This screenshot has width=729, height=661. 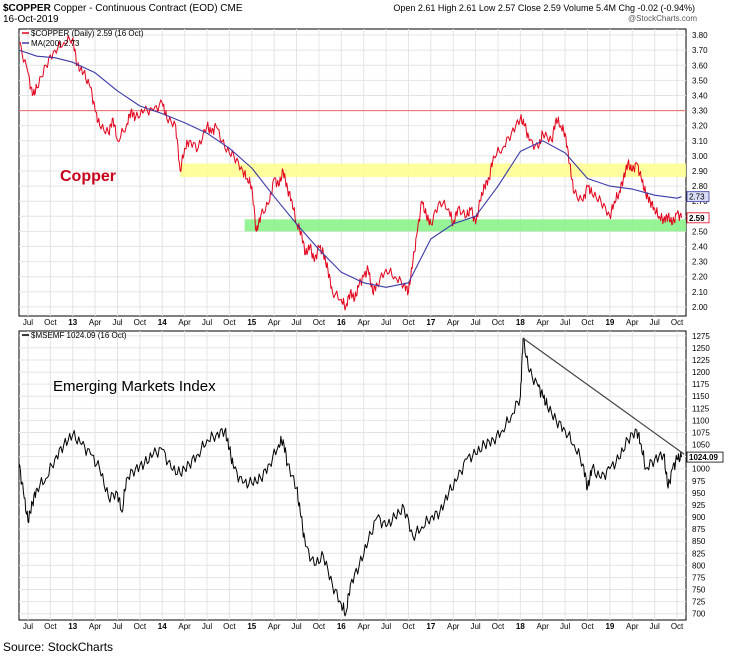 I want to click on y-tick-label: 1150, so click(x=701, y=396).